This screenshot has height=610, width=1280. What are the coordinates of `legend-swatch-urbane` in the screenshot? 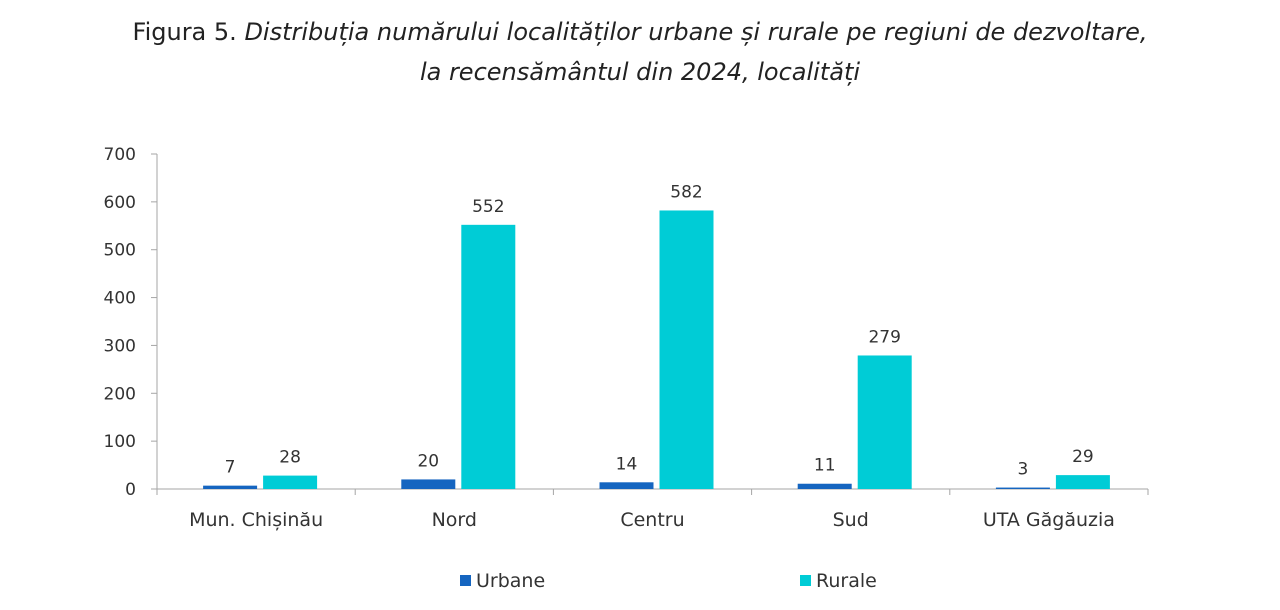 It's located at (465, 580).